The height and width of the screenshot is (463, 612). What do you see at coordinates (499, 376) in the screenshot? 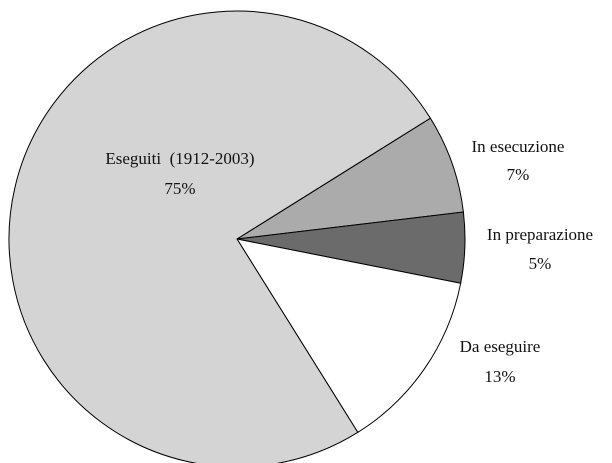
I see `slice-value-label: 13%` at bounding box center [499, 376].